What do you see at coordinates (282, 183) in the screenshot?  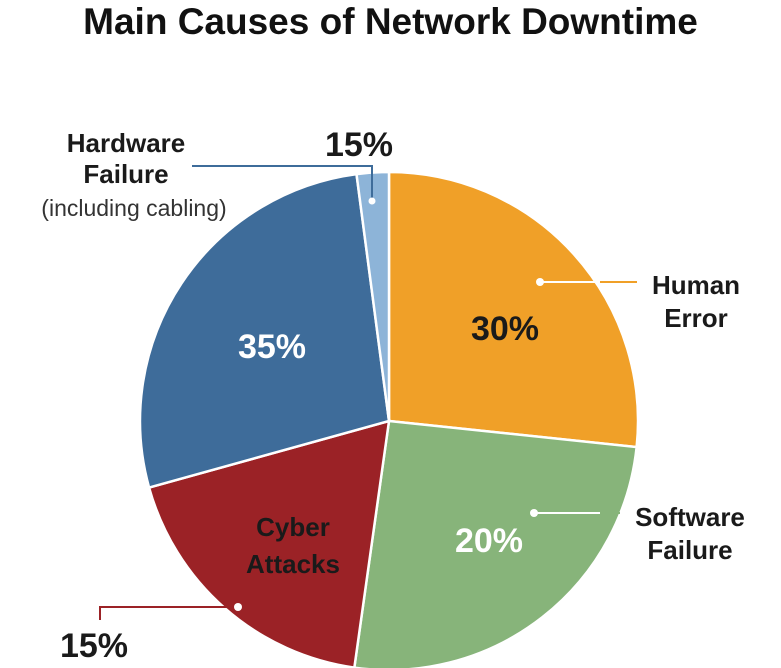 I see `leader-line-hardware` at bounding box center [282, 183].